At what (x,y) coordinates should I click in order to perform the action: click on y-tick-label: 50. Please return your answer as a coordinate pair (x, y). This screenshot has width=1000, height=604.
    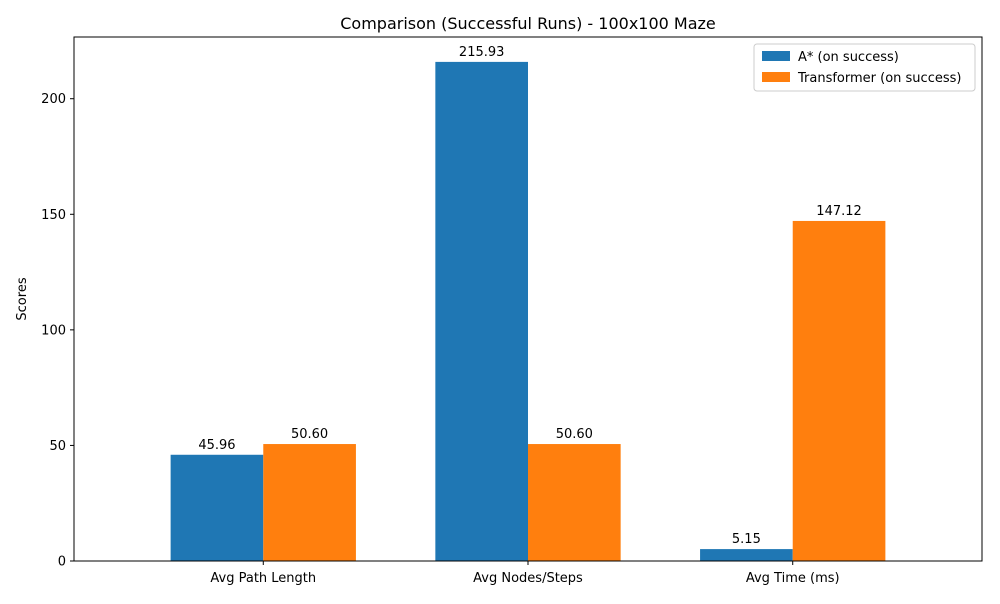
    Looking at the image, I should click on (57, 446).